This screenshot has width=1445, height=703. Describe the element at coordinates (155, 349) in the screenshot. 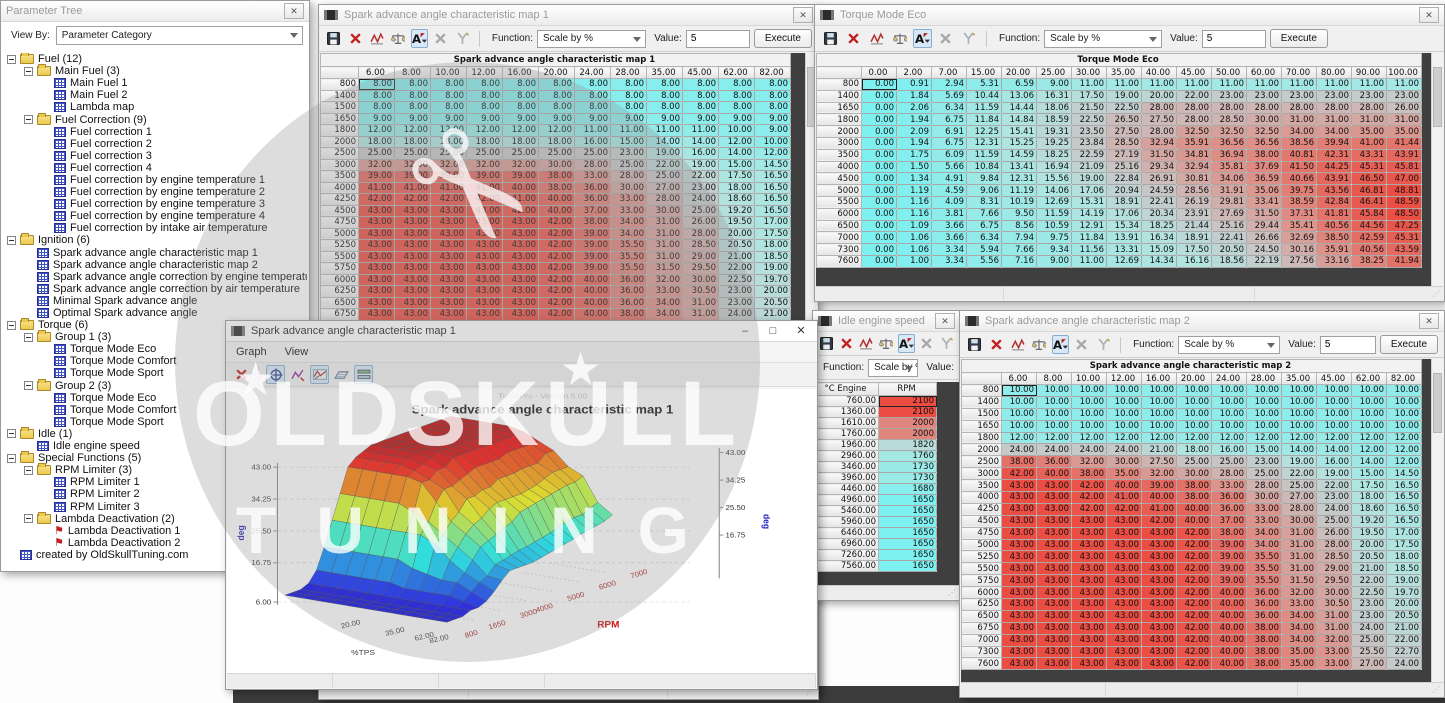

I see `tree-item: Torque Mode Eco` at that location.